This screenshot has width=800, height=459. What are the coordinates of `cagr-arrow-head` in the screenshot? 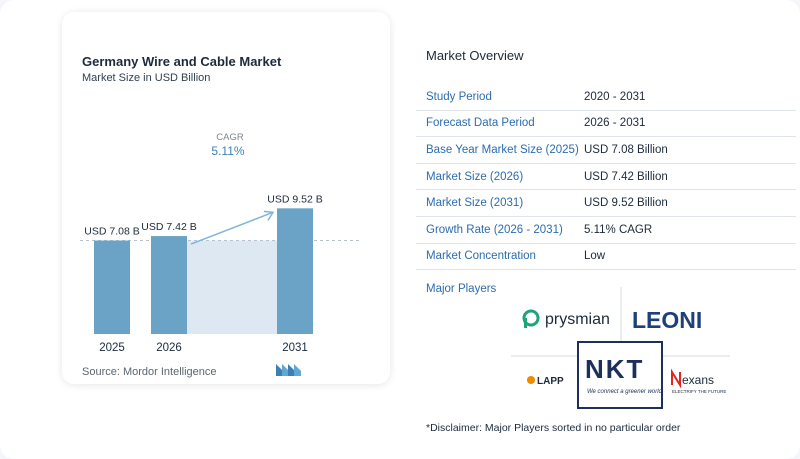 It's located at (269, 215).